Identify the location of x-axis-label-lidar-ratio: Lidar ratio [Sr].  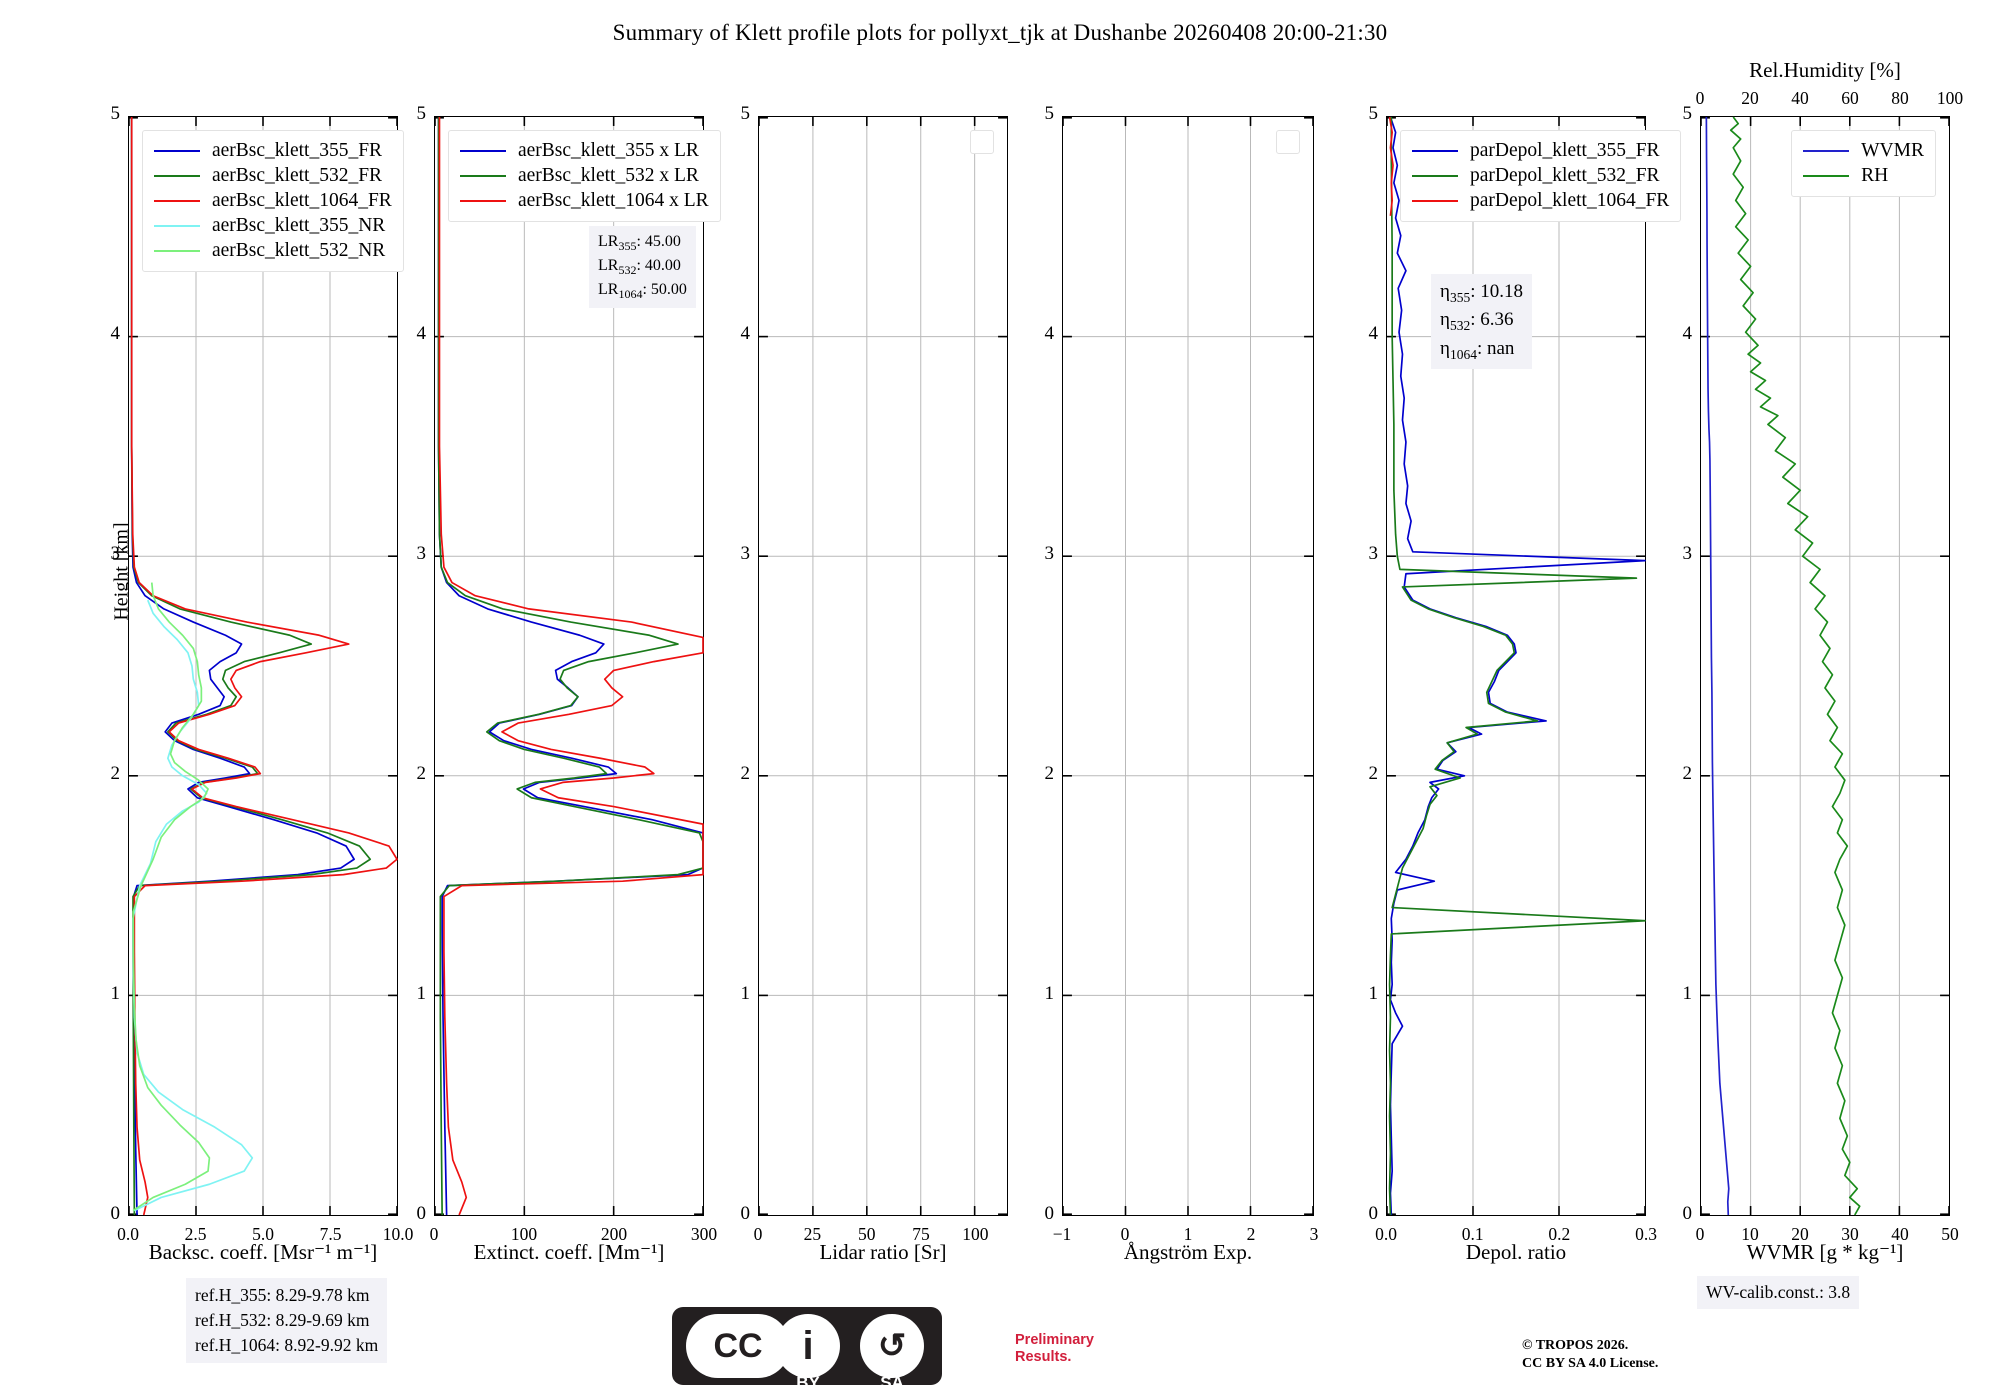
(883, 1252).